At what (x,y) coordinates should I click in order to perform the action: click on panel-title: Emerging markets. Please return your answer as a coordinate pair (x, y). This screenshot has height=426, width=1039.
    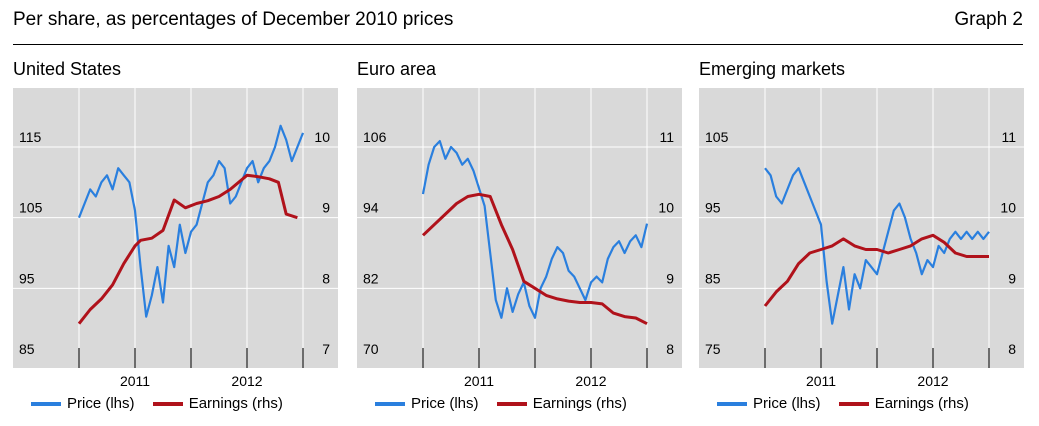
    Looking at the image, I should click on (772, 69).